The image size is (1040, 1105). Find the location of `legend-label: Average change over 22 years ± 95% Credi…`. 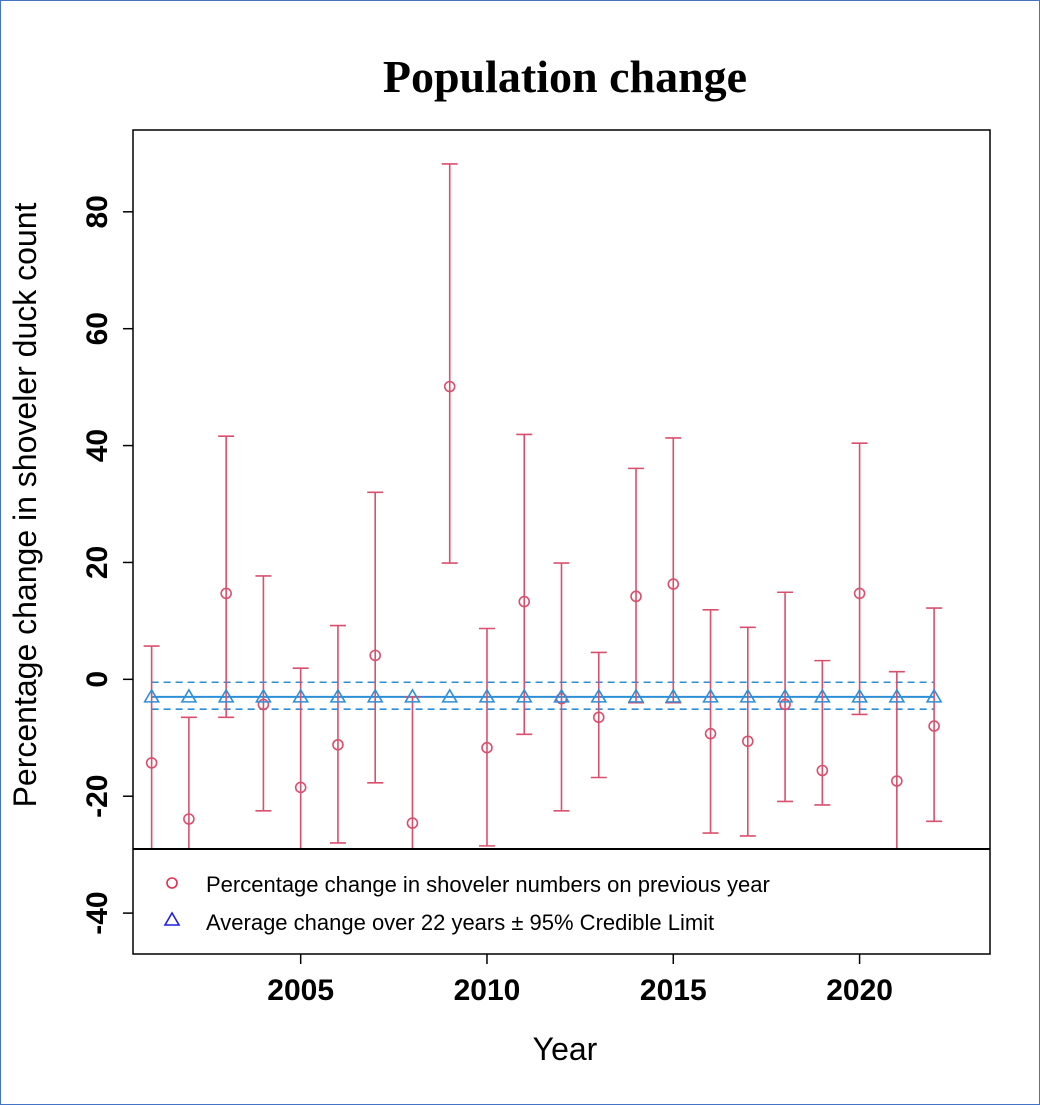

legend-label: Average change over 22 years ± 95% Credi… is located at coordinates (460, 922).